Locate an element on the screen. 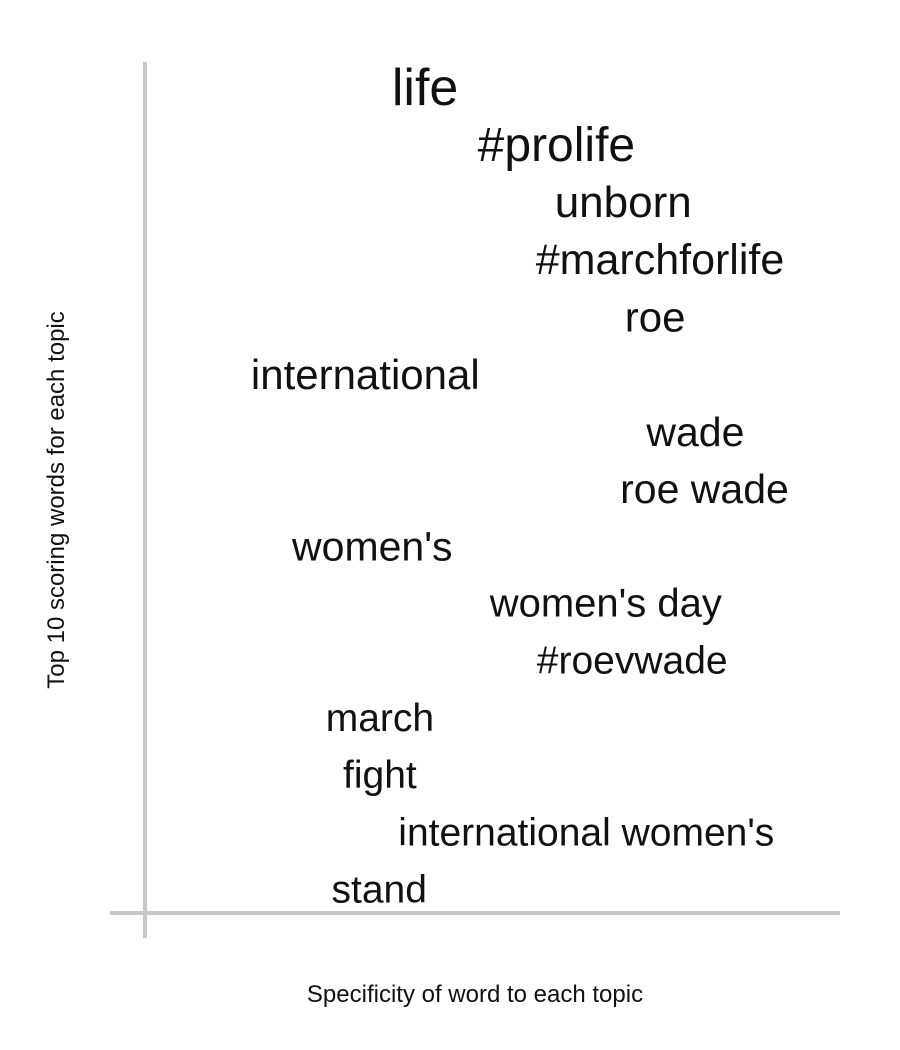 The image size is (900, 1050). word-label-9: women's is located at coordinates (372, 546).